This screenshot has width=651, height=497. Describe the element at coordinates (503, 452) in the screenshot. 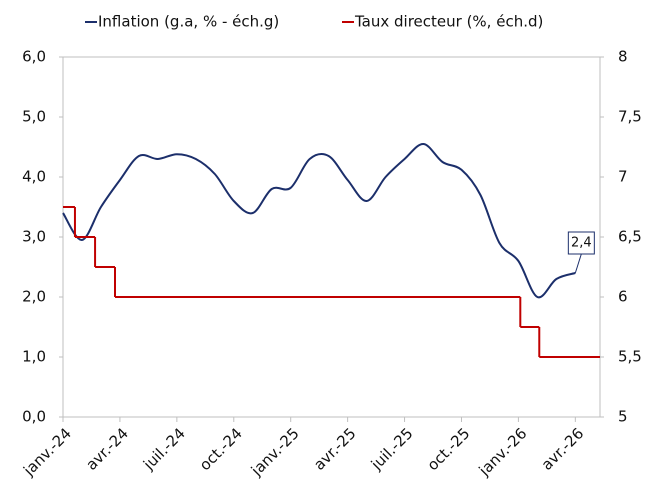

I see `x-tick-label: janv.-26` at that location.